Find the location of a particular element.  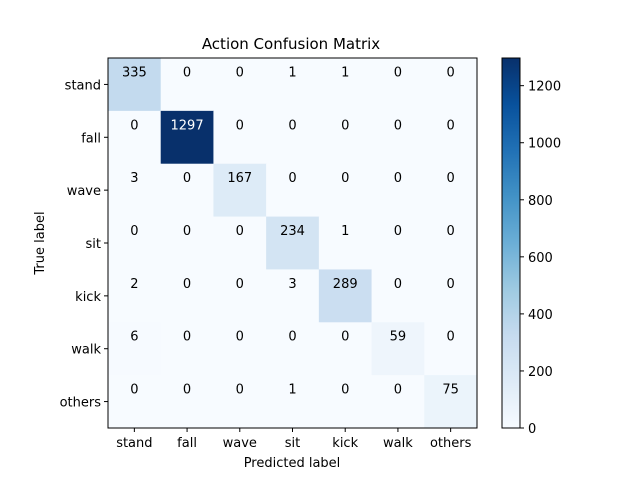

colorbar-axis: 0 200 400 600 800 1000 1200 is located at coordinates (540, 258).